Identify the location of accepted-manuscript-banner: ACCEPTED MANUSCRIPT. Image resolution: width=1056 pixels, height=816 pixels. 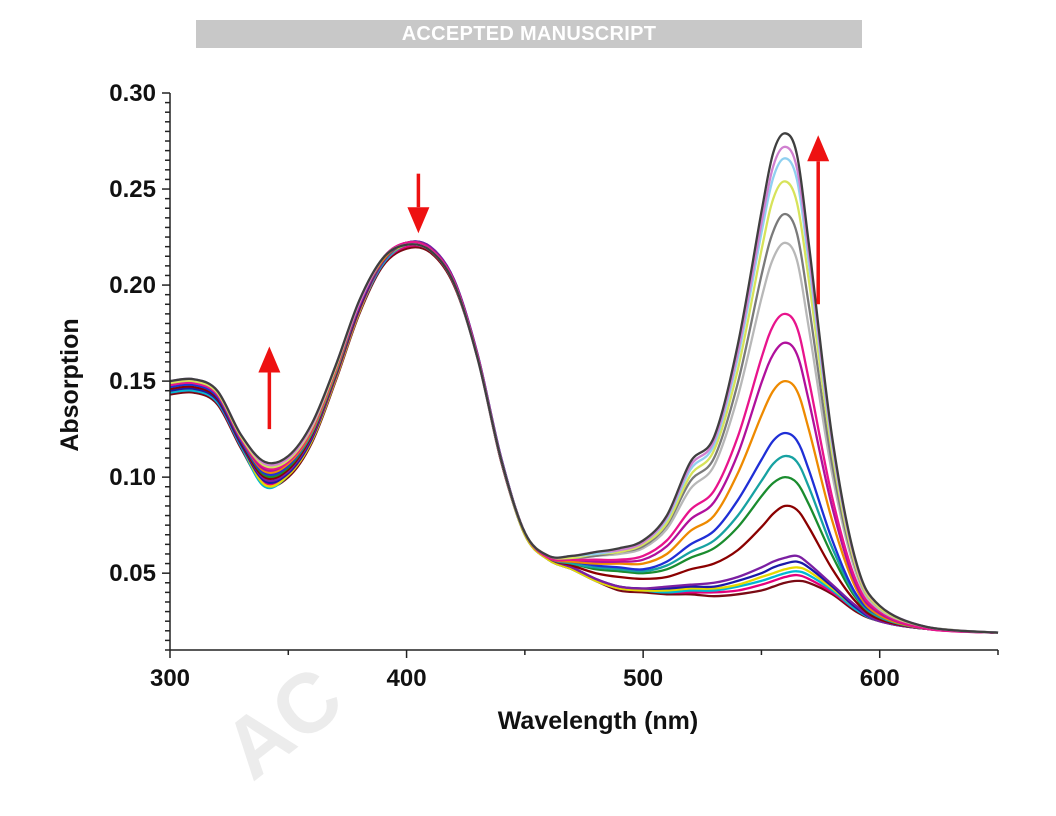
(529, 34).